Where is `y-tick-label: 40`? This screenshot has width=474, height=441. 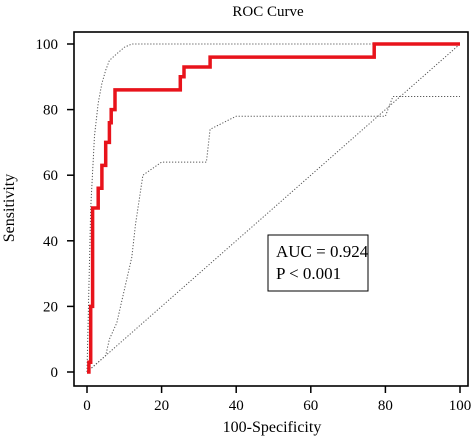 y-tick-label: 40 is located at coordinates (50, 242).